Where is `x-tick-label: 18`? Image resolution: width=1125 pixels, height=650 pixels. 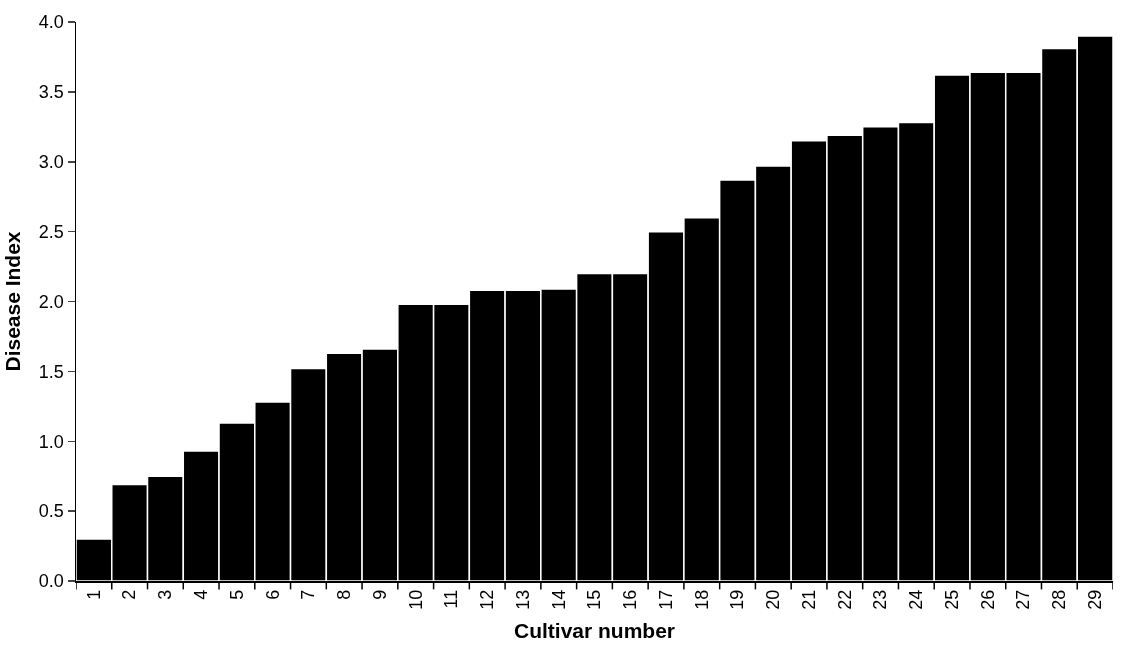 x-tick-label: 18 is located at coordinates (701, 599).